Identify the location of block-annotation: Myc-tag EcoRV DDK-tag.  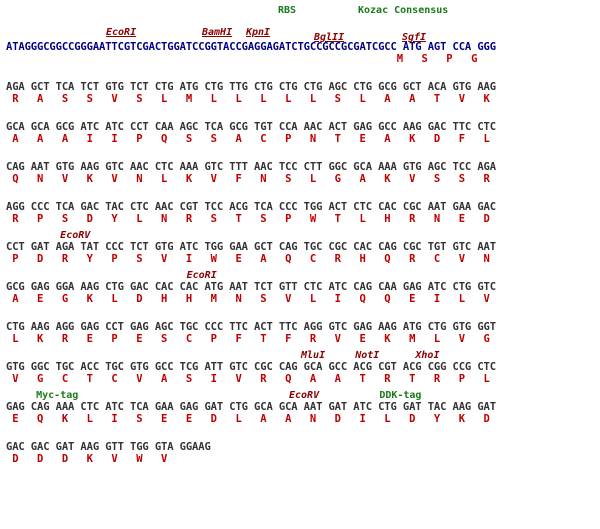
(301, 395).